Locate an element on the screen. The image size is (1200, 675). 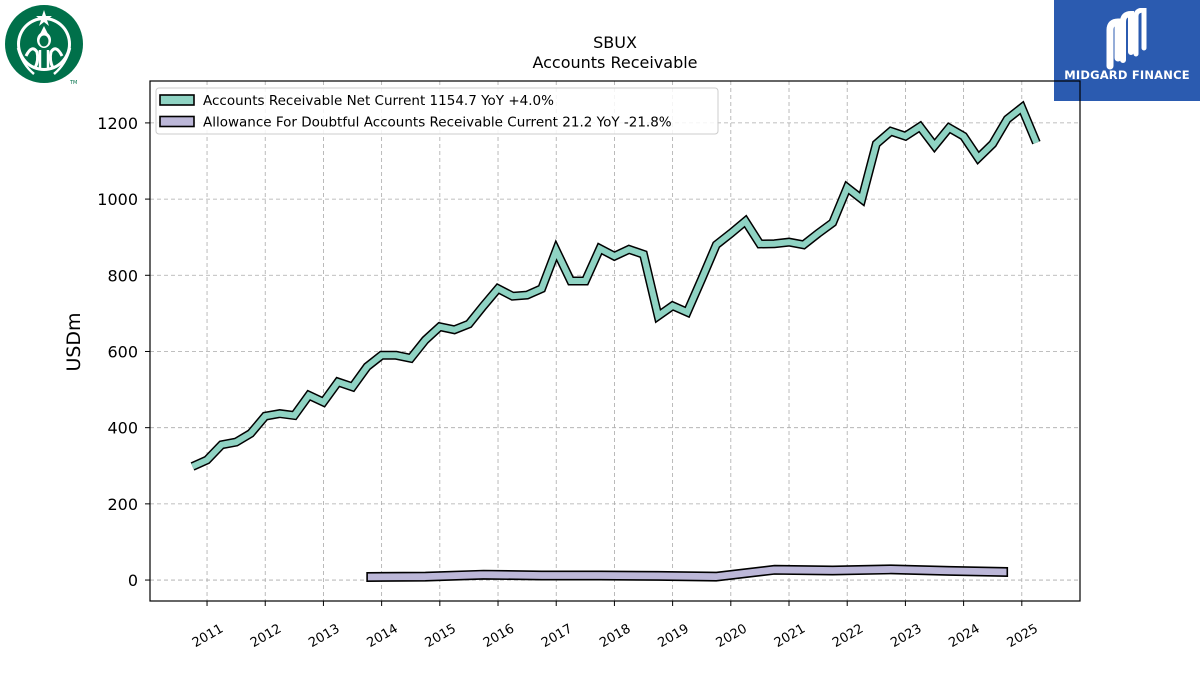
y-axis-label: USDm is located at coordinates (74, 341).